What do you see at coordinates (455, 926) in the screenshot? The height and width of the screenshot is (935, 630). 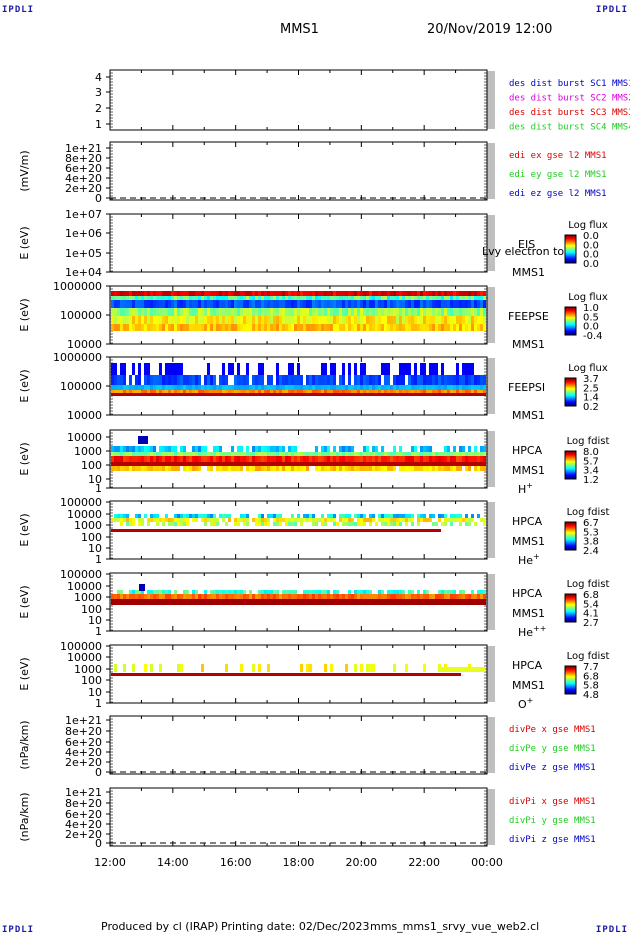 I see `footer-script: mms_mms1_srvy_vue_web2.cl` at bounding box center [455, 926].